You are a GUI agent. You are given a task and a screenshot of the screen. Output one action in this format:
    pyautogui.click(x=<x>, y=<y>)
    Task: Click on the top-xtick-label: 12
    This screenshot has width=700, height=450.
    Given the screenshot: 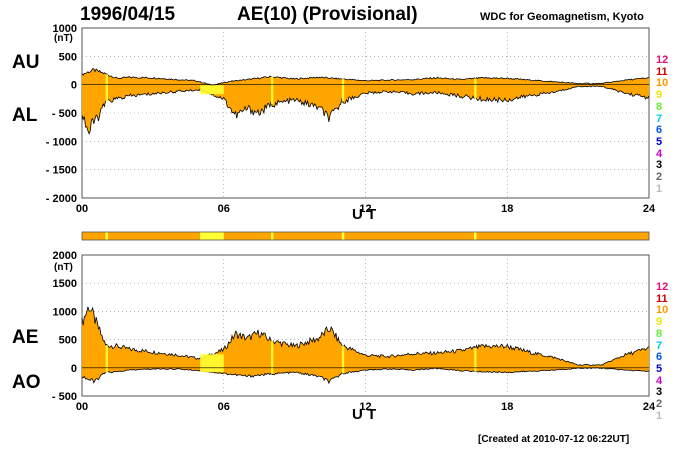 What is the action you would take?
    pyautogui.click(x=365, y=209)
    